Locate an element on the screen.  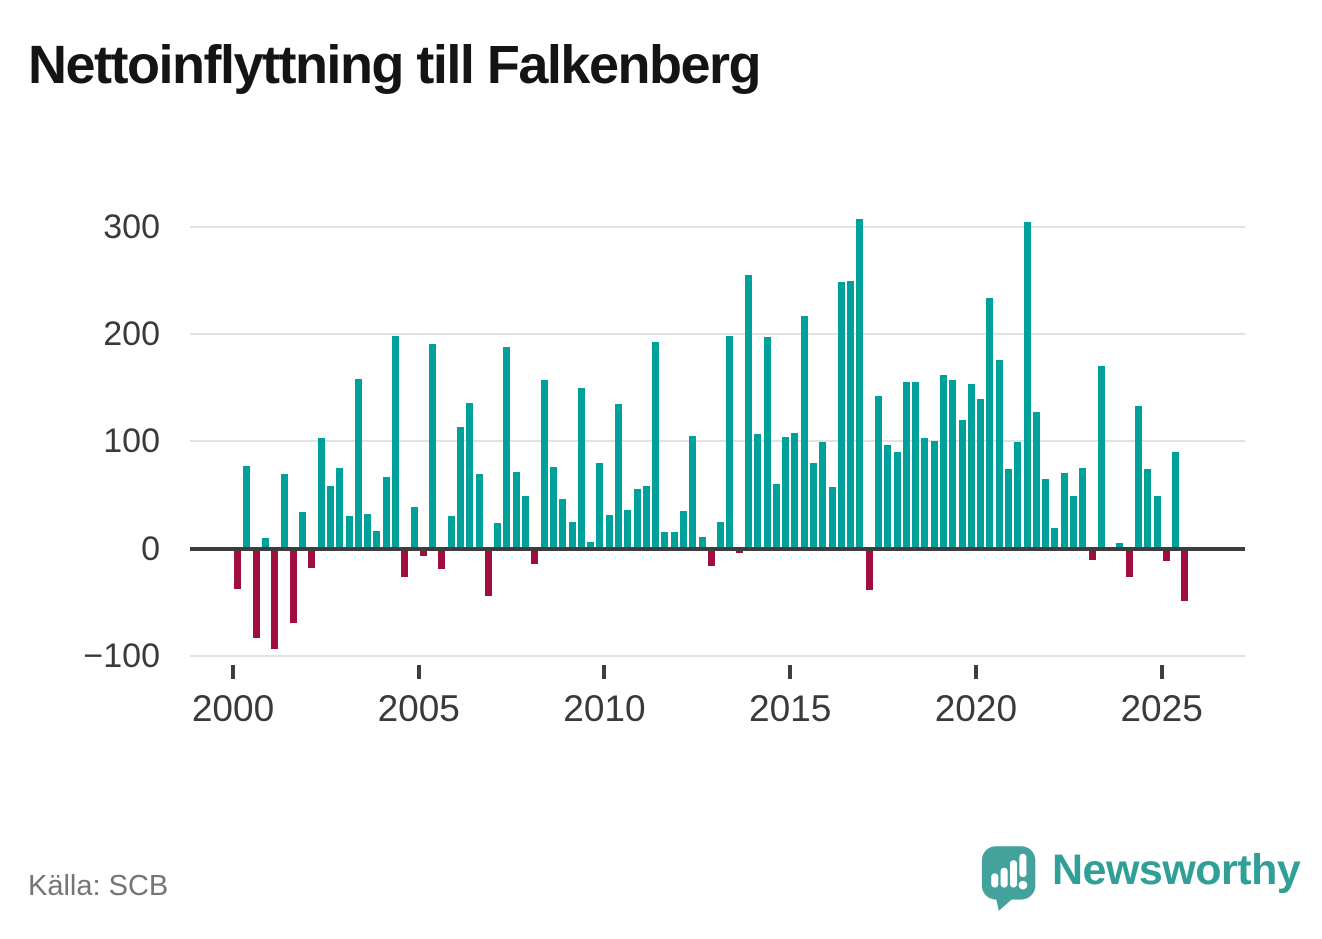
y-axis-tick-label: 0 is located at coordinates (150, 548).